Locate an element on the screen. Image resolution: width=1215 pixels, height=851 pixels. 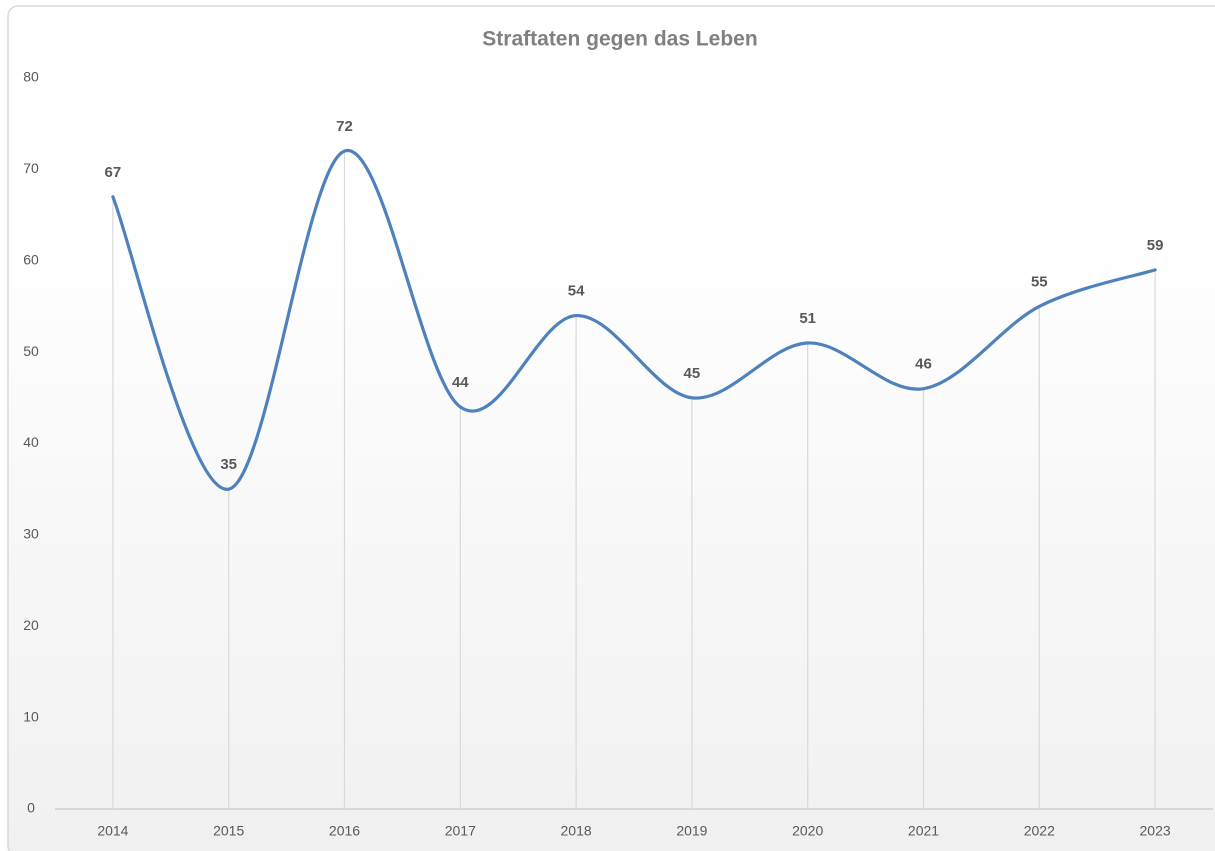
y-tick-label: 70 is located at coordinates (31, 168).